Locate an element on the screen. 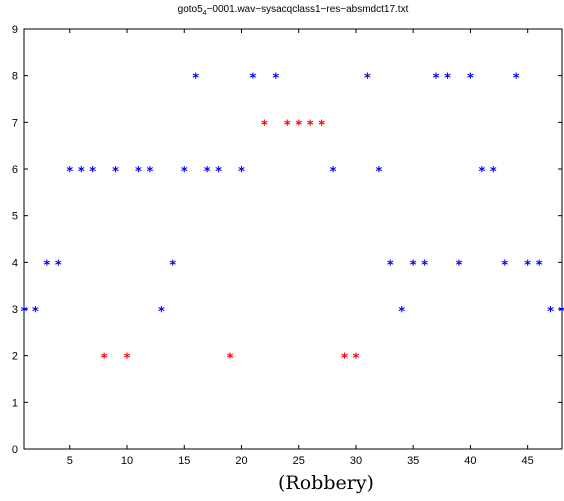 The width and height of the screenshot is (564, 501). x-tick-label: 40 is located at coordinates (470, 461).